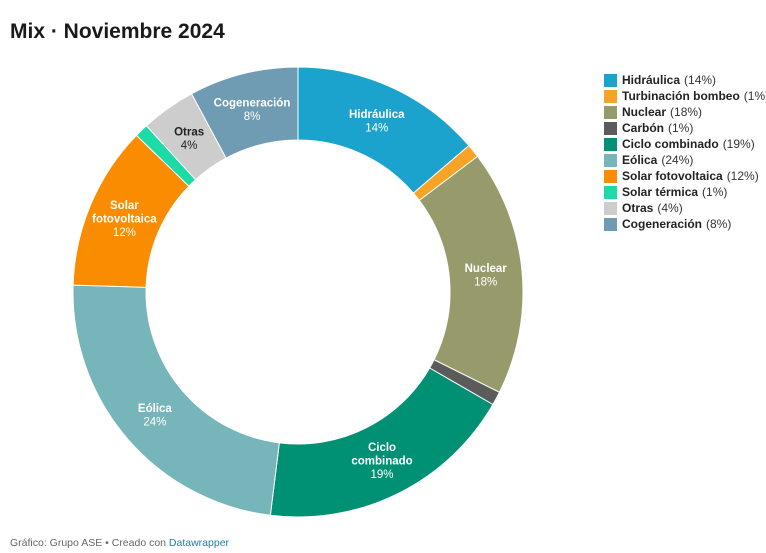  What do you see at coordinates (643, 128) in the screenshot?
I see `legend-label: Carbón` at bounding box center [643, 128].